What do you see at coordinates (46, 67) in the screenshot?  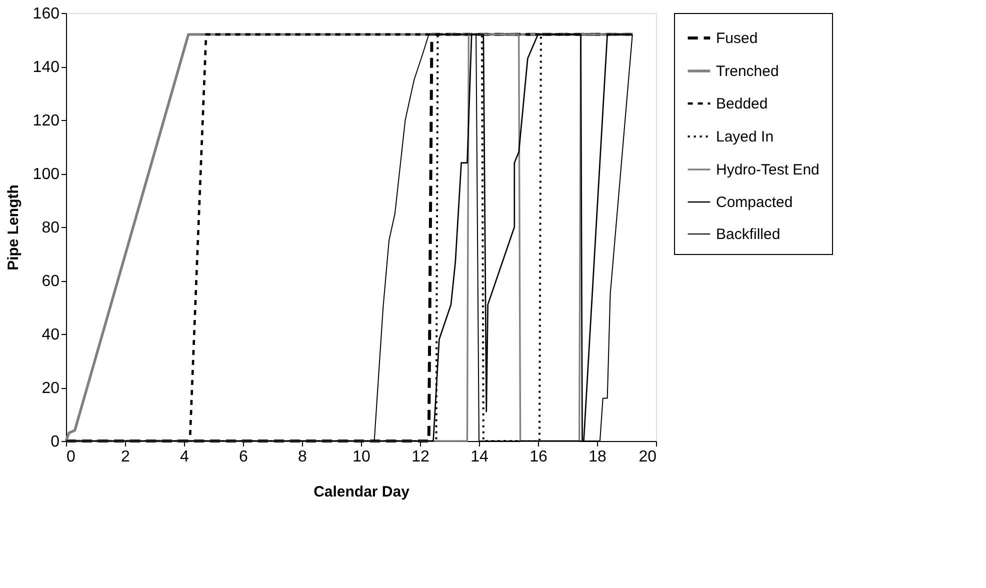 I see `y-tick-label: 140` at bounding box center [46, 67].